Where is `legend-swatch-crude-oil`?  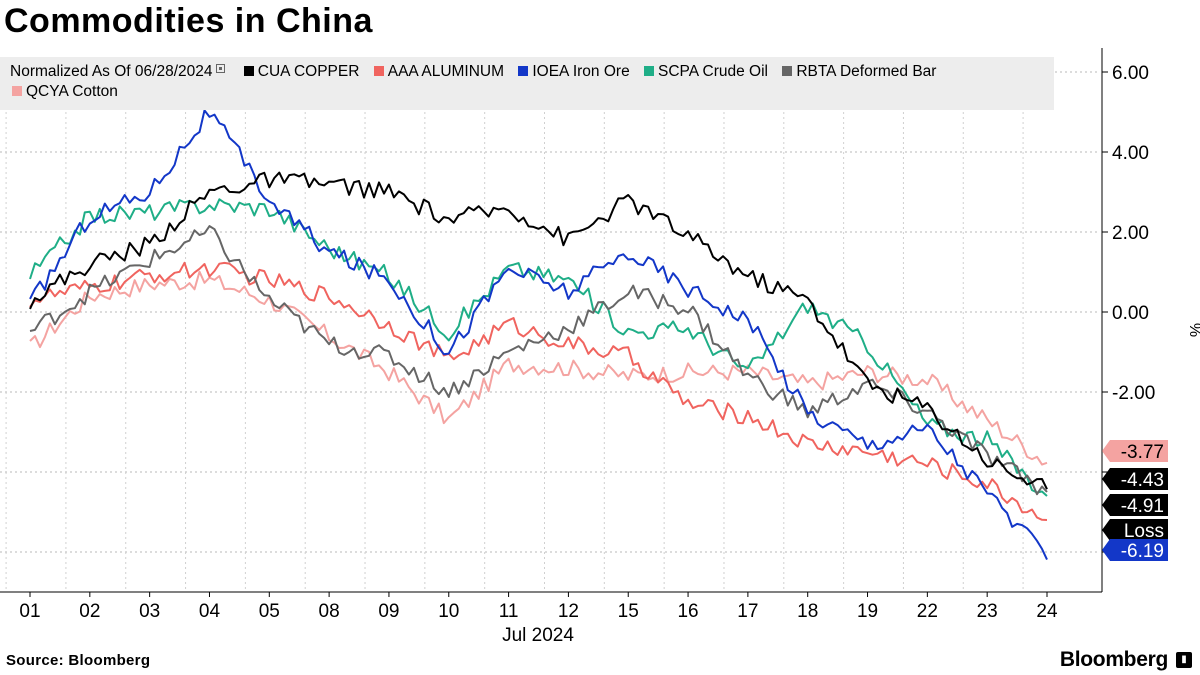
legend-swatch-crude-oil is located at coordinates (649, 71).